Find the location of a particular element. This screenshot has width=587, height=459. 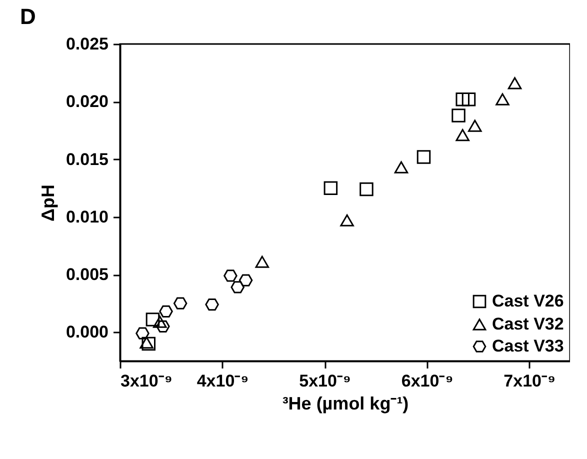

legend-label: Cast V26 is located at coordinates (528, 301).